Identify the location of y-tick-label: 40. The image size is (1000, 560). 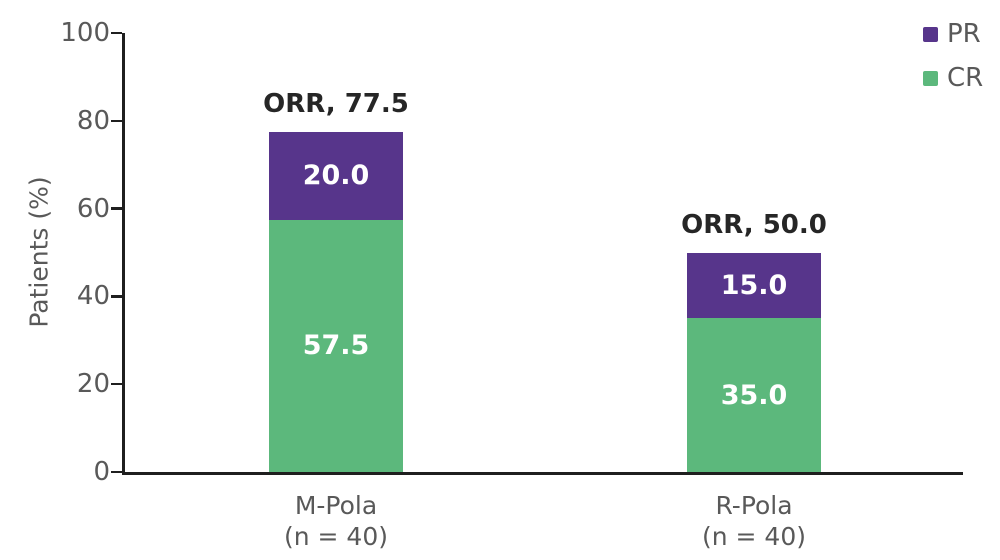
(93, 296).